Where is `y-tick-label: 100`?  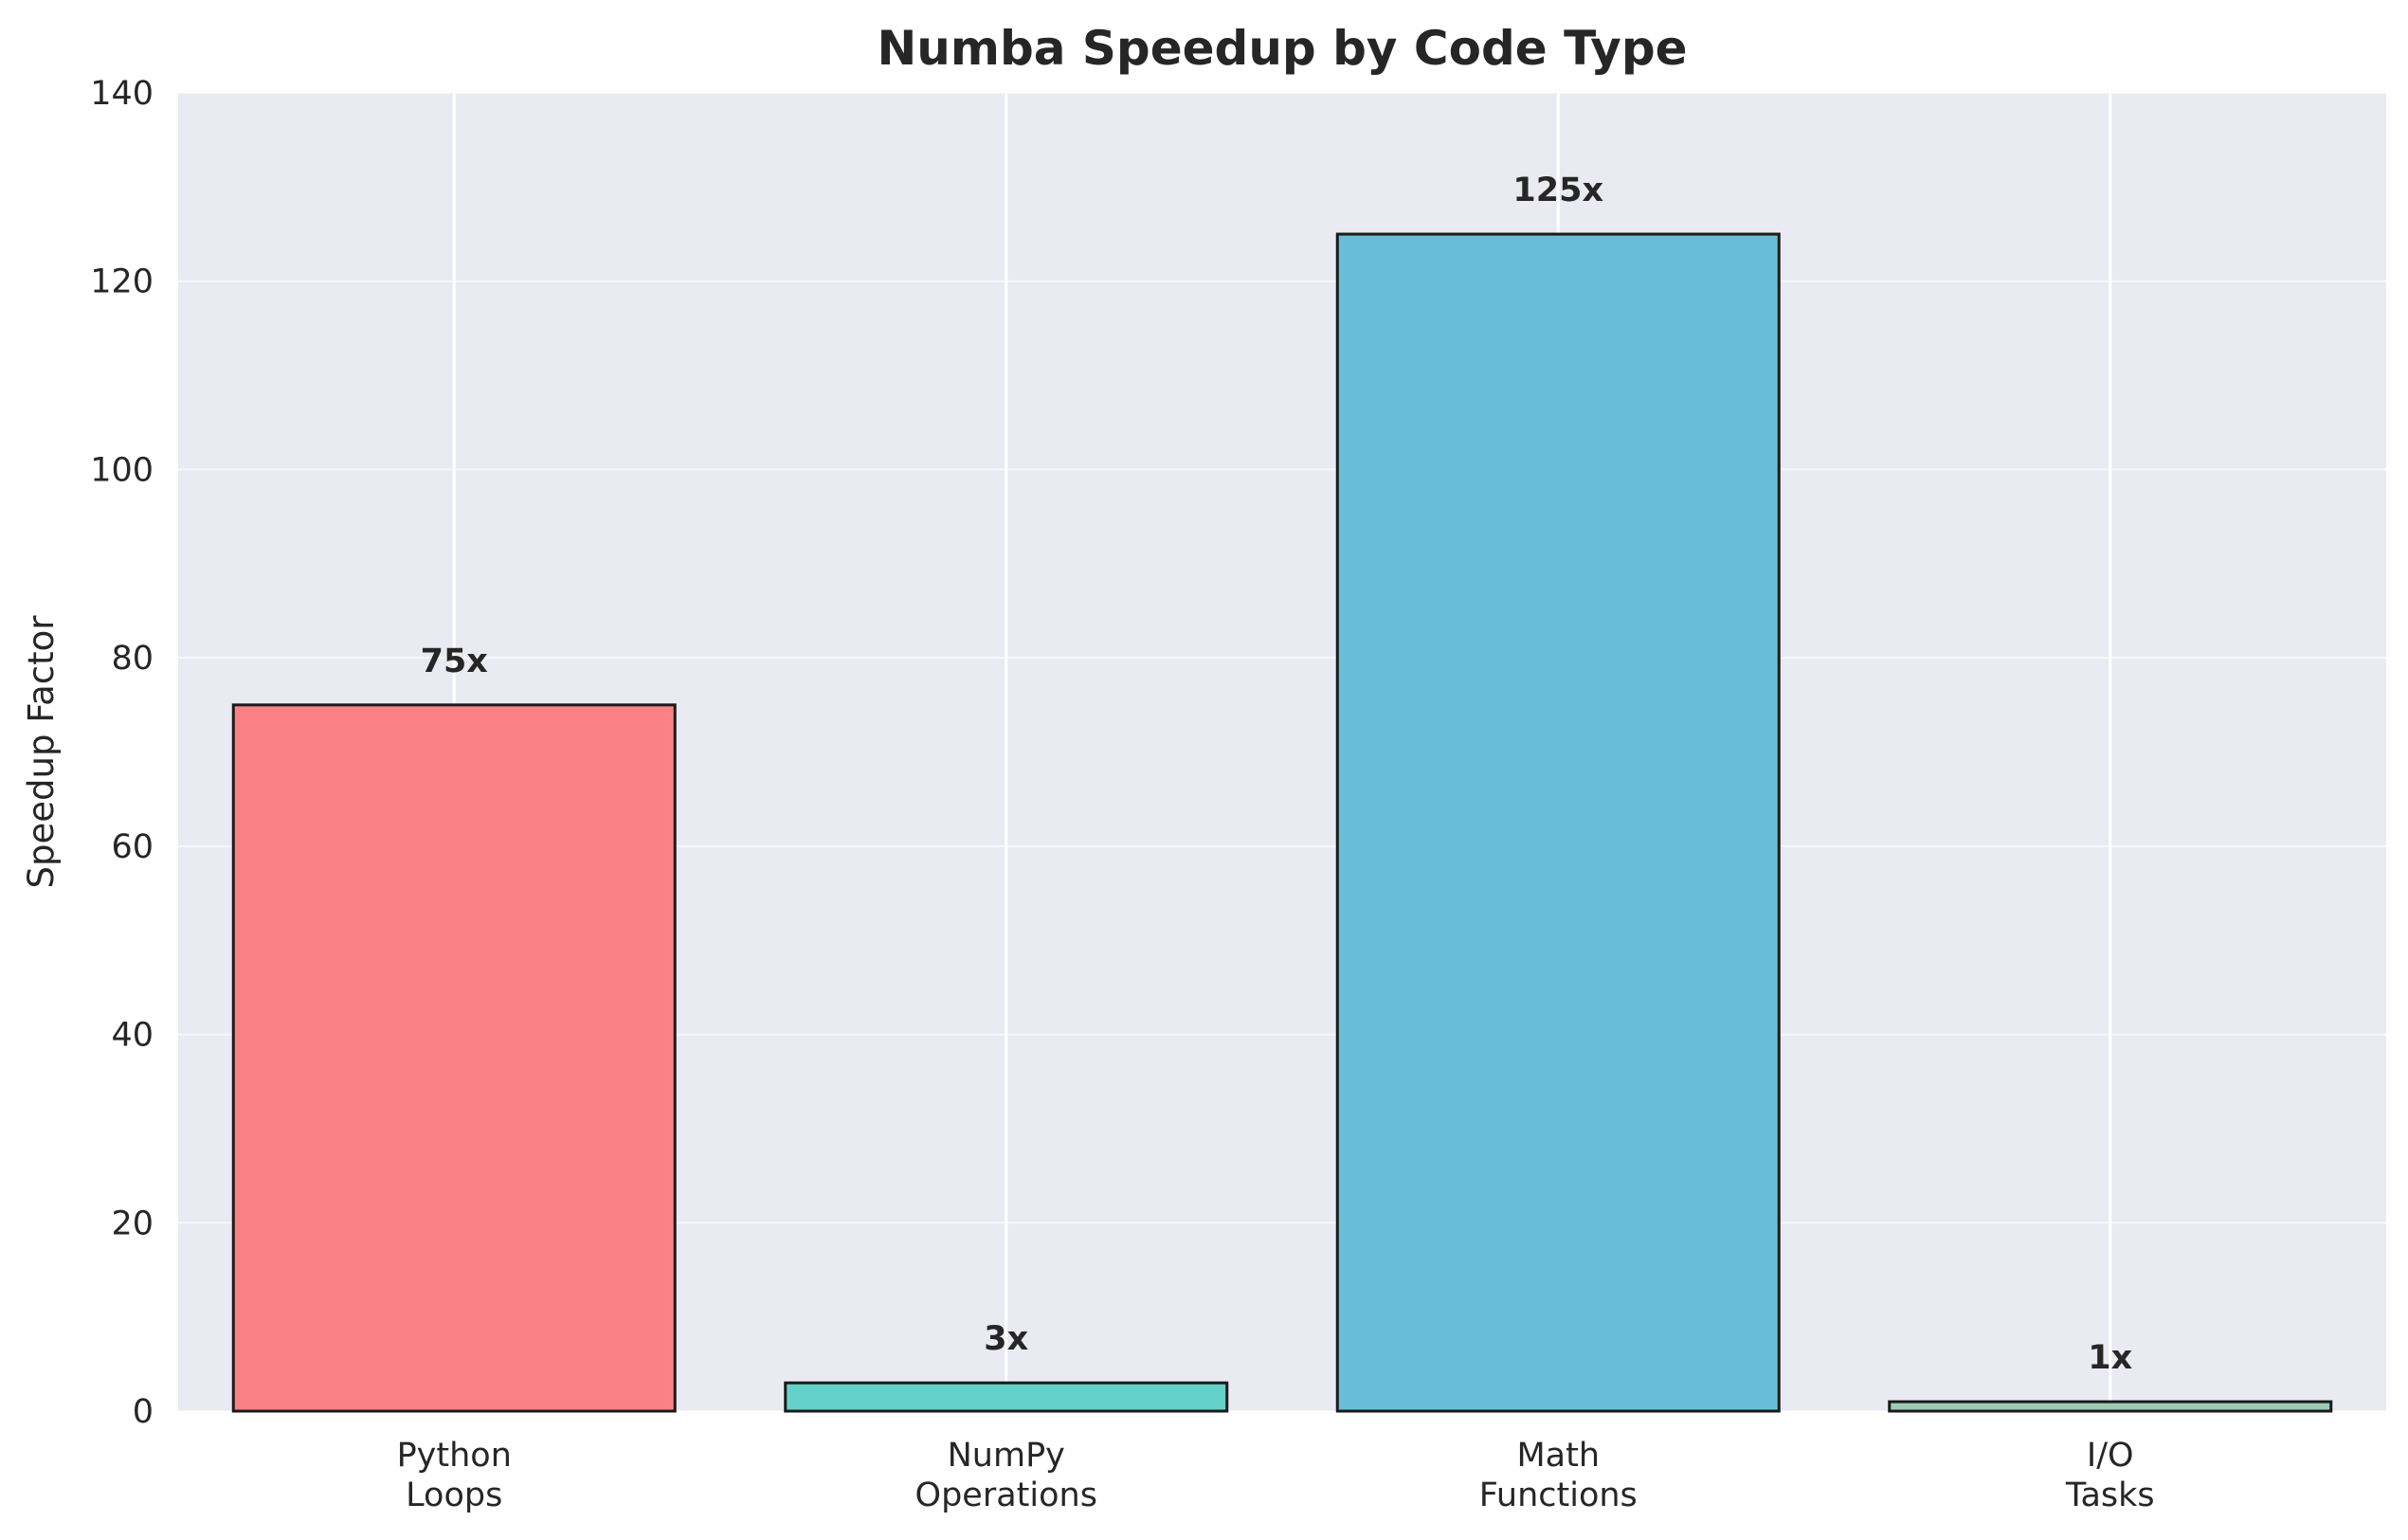
y-tick-label: 100 is located at coordinates (122, 470).